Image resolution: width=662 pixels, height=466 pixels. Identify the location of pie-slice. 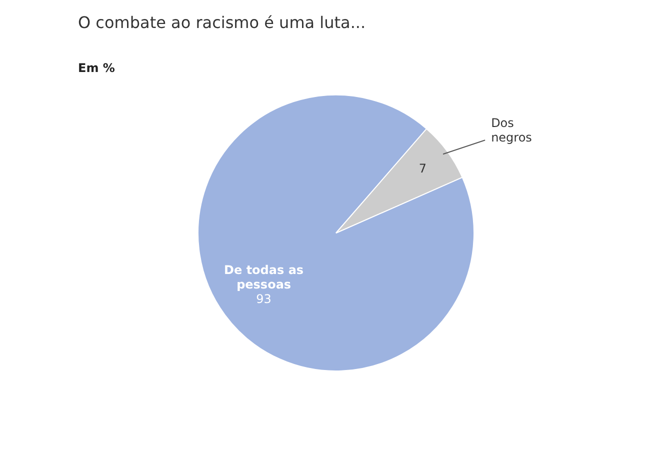
(399, 181).